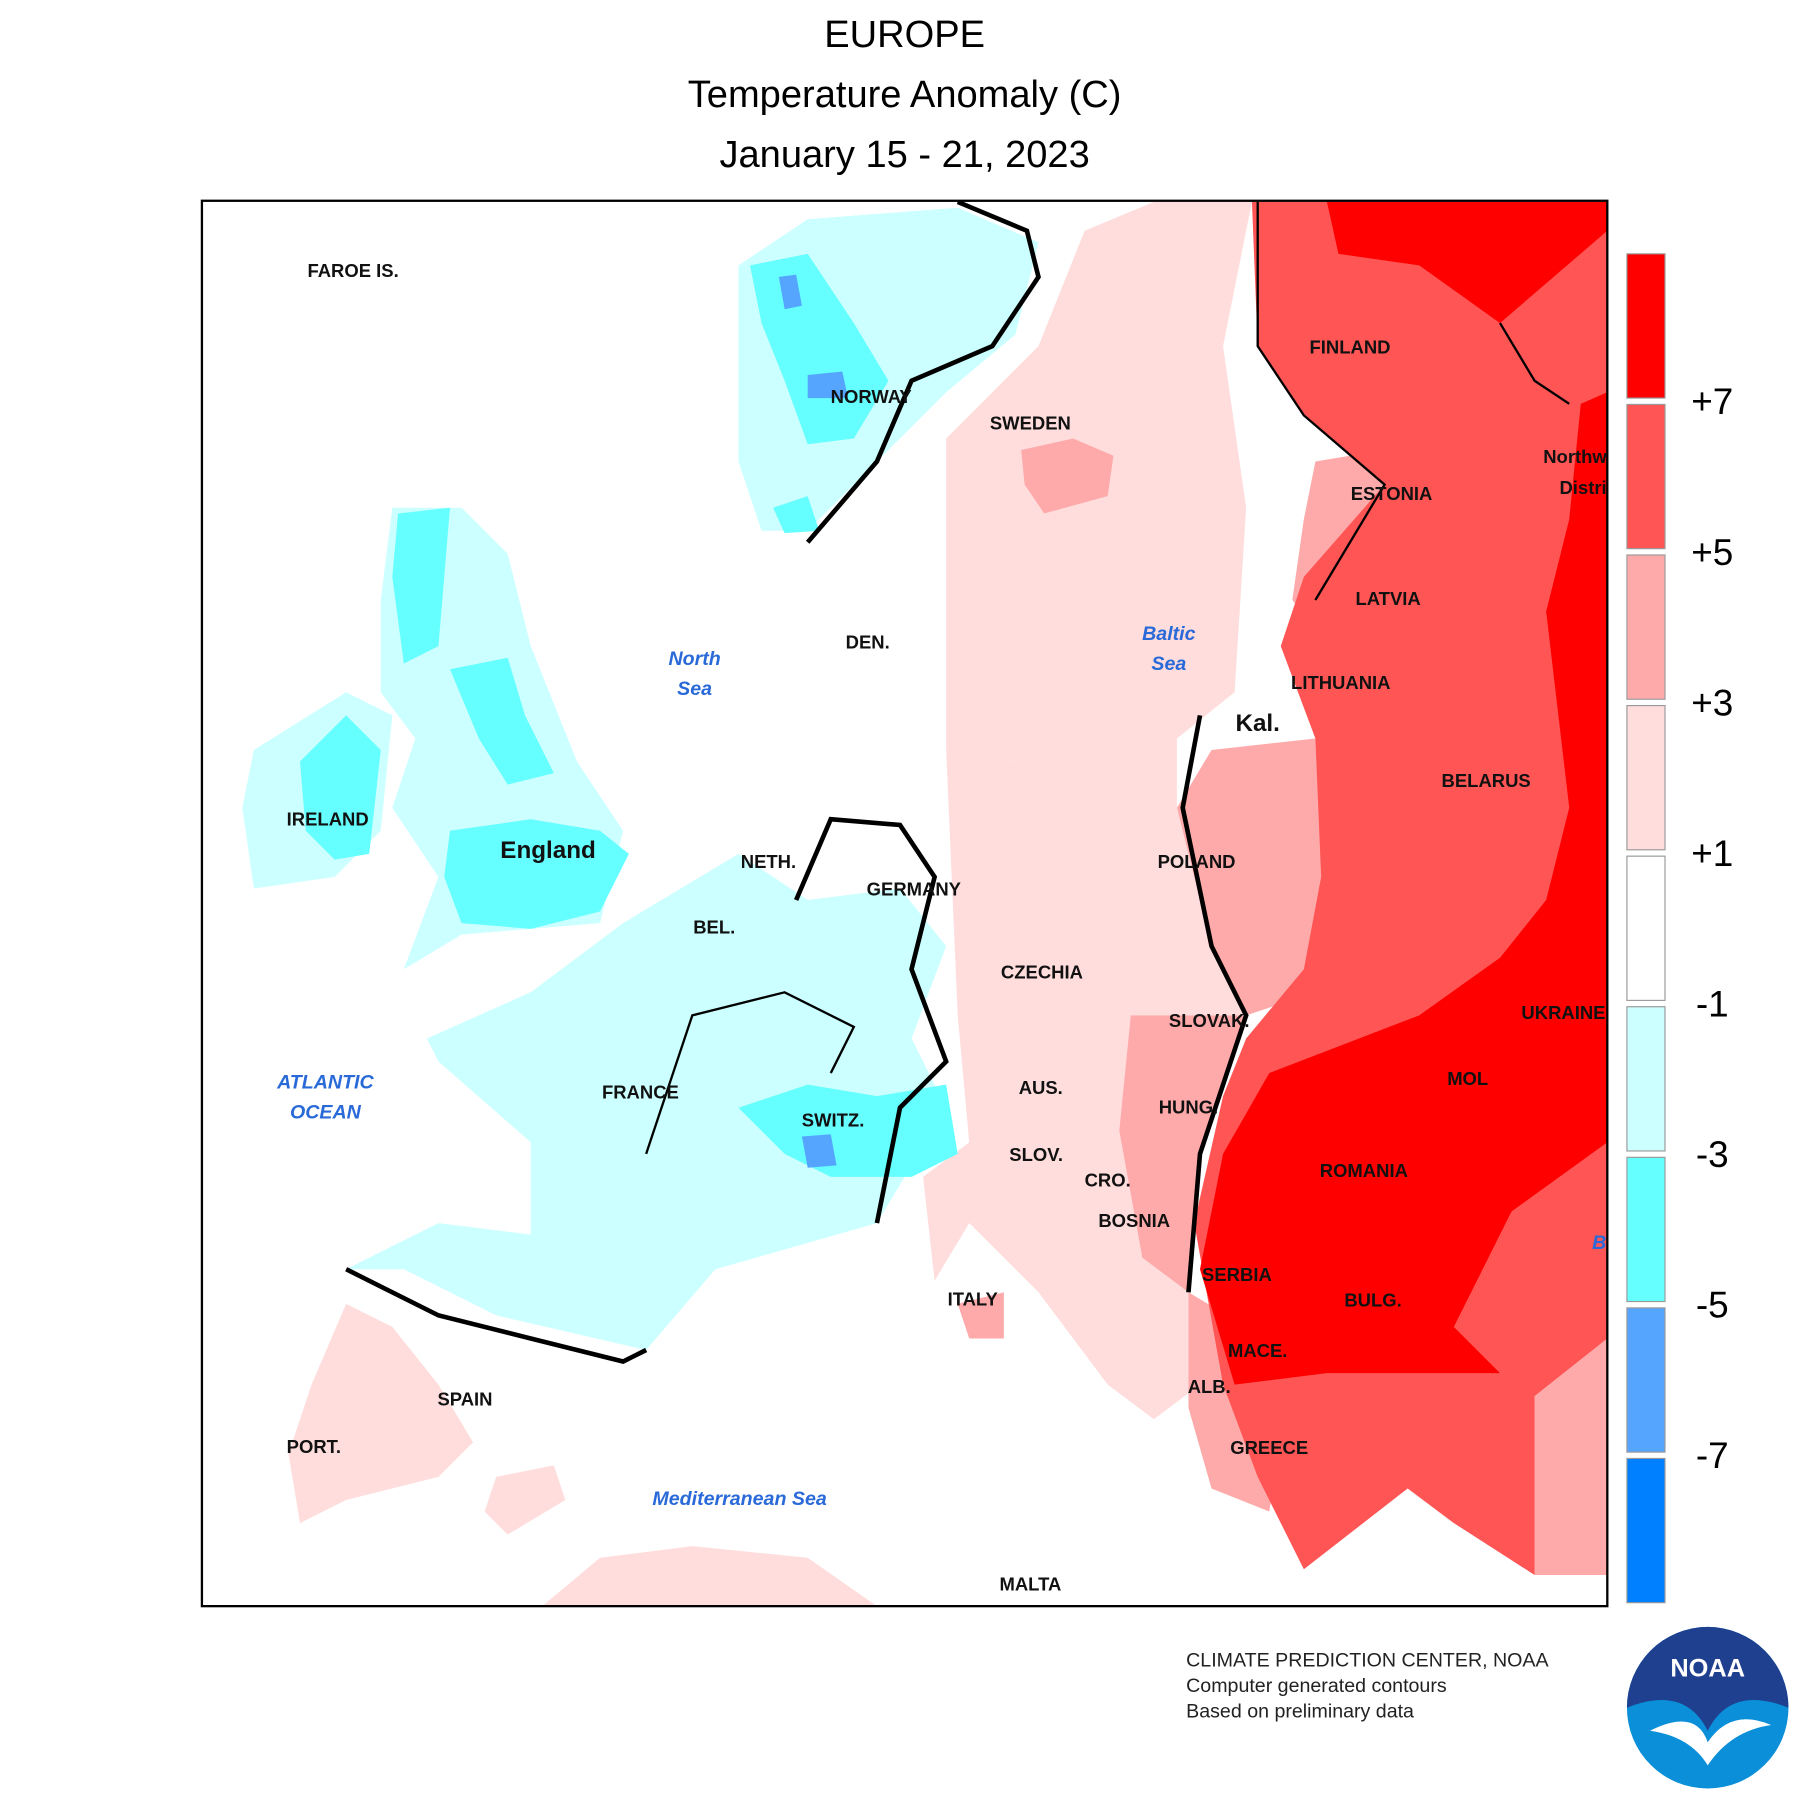  Describe the element at coordinates (1036, 1154) in the screenshot. I see `country-label: SLOV.` at that location.